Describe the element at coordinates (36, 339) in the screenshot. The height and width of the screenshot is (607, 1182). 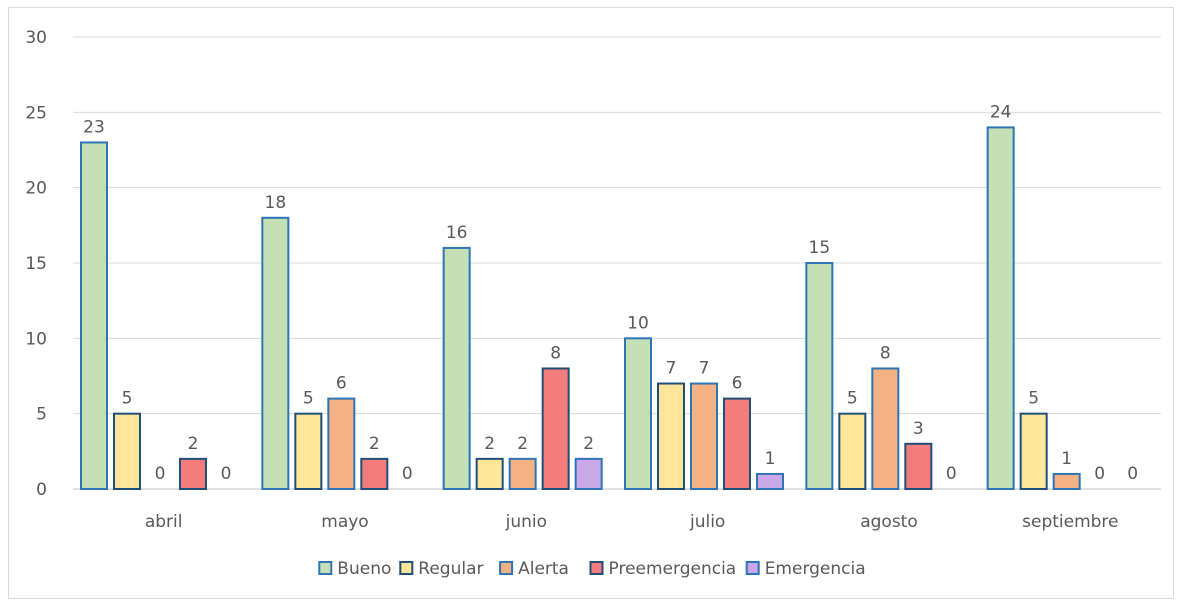
I see `y-tick-label: 10` at that location.